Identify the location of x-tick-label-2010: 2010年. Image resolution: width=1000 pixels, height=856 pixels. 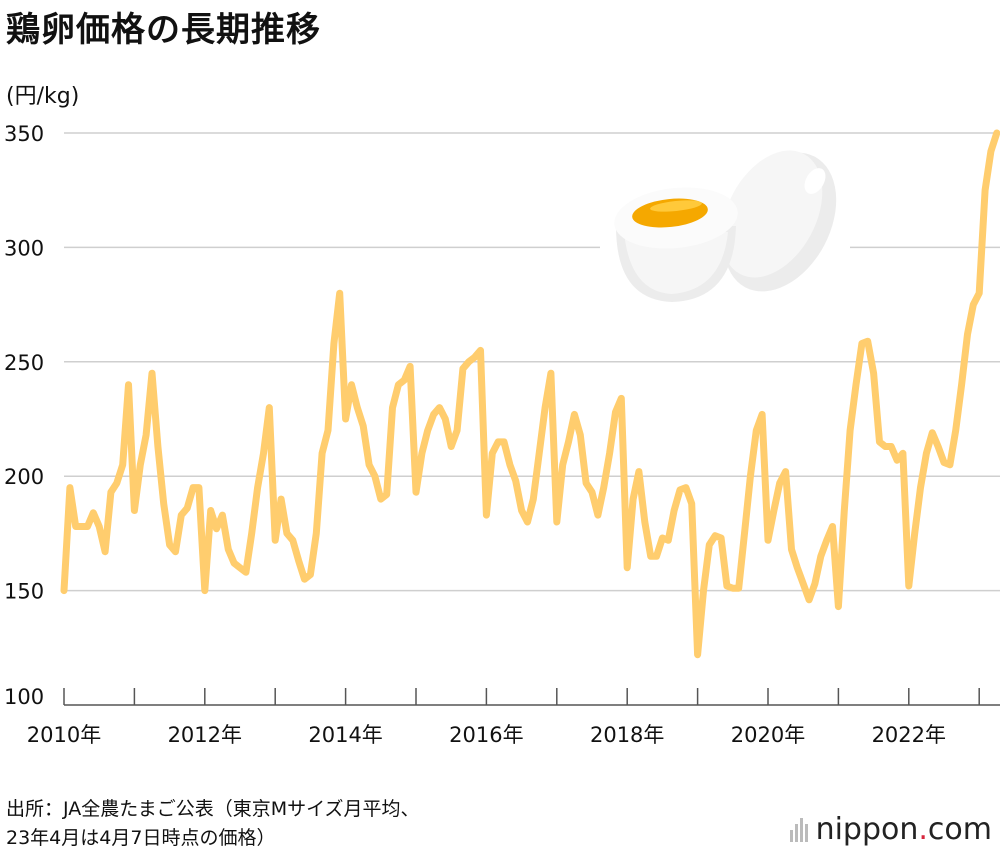
(64, 735).